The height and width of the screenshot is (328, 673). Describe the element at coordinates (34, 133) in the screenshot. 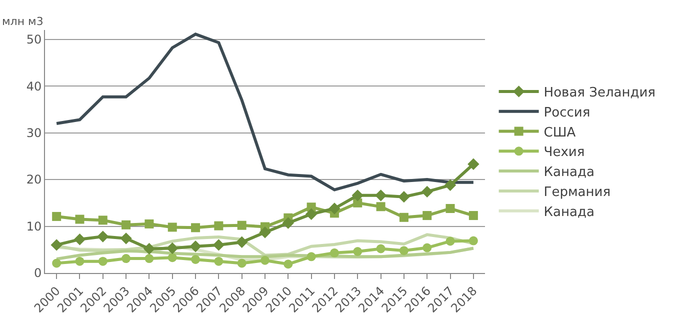

I see `y-tick-label: 30` at that location.